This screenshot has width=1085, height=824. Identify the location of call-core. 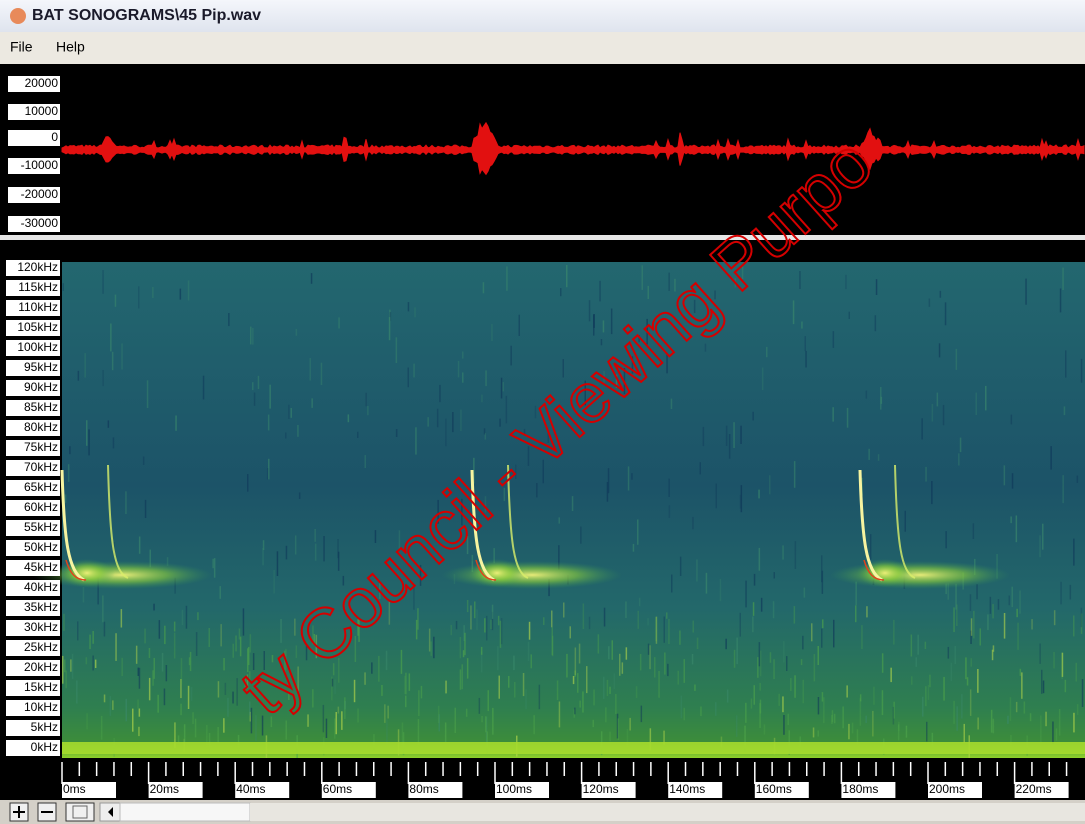
(76, 570).